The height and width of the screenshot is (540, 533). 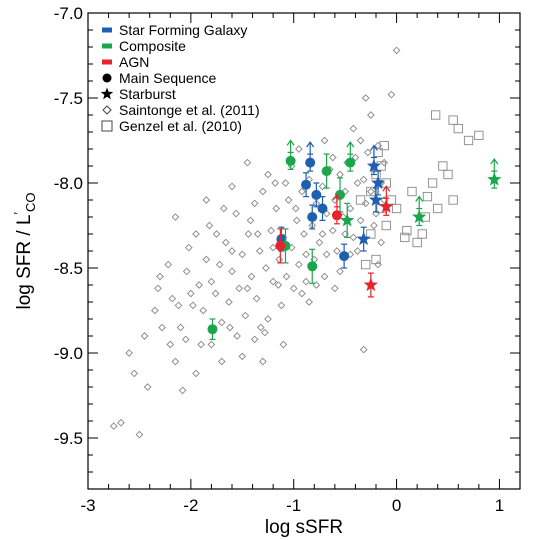 I want to click on y-tick-label: -7.0, so click(x=68, y=13).